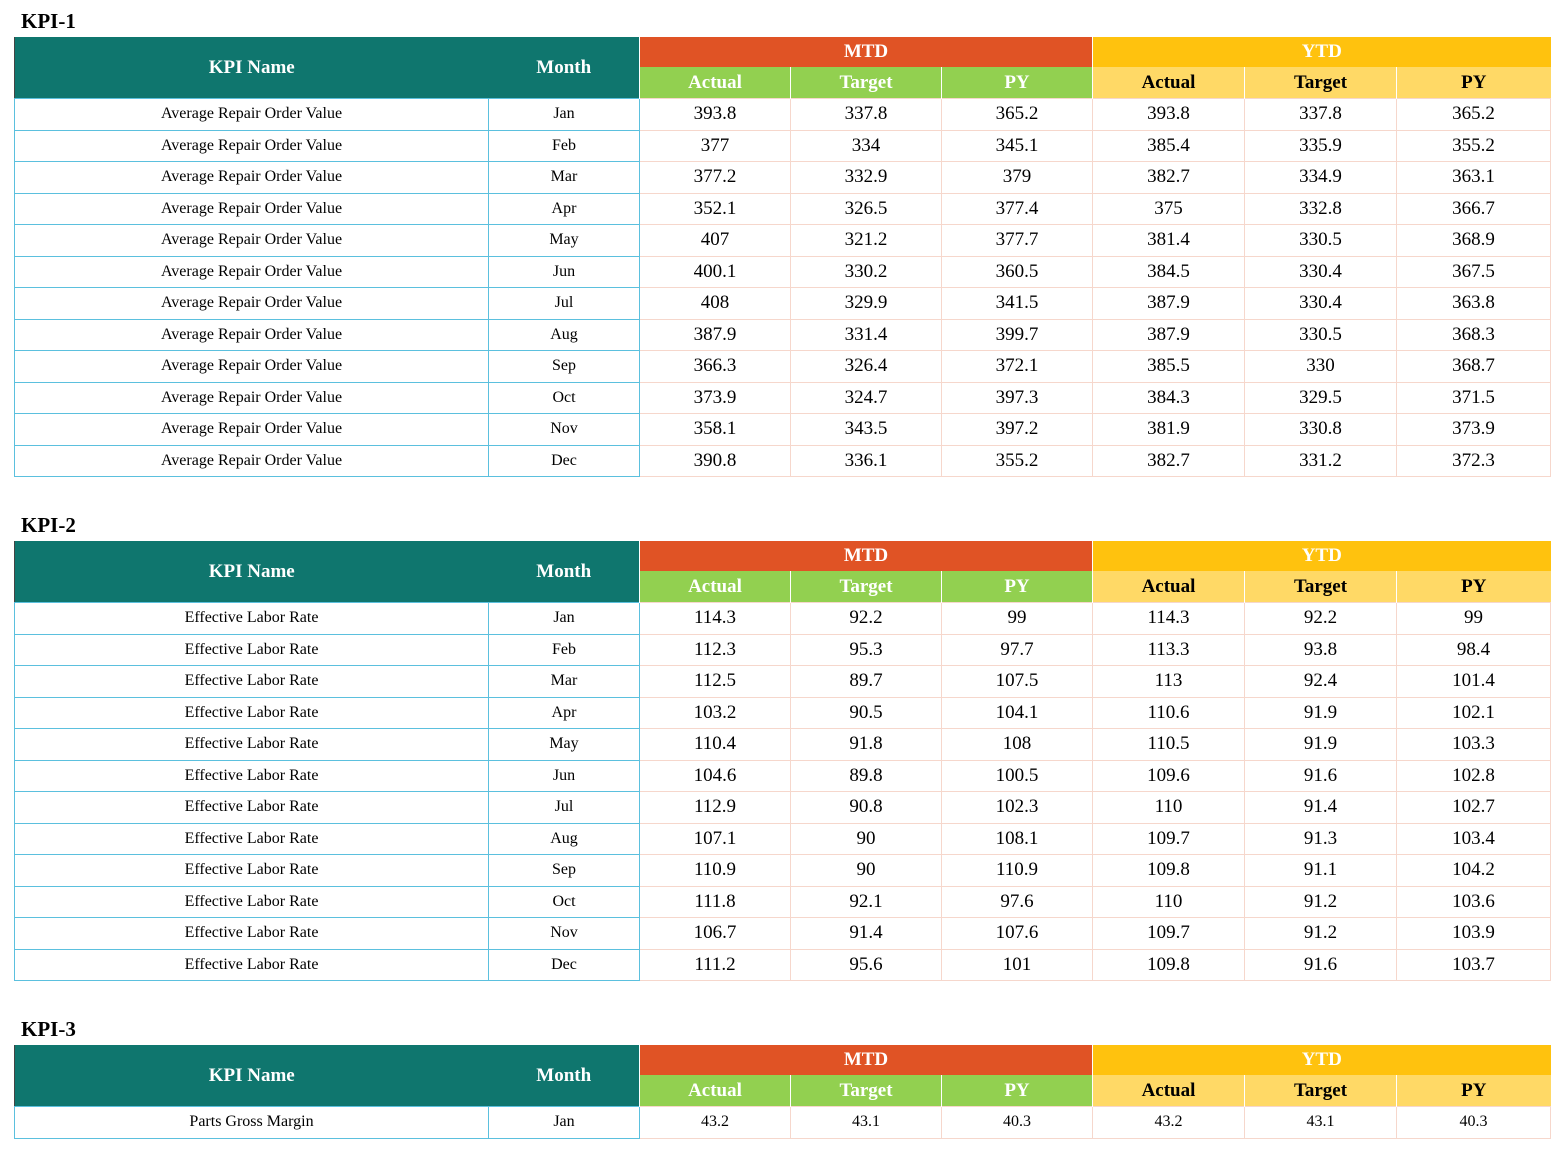  Describe the element at coordinates (1168, 271) in the screenshot. I see `cell-ytd-actual: 384.5` at that location.